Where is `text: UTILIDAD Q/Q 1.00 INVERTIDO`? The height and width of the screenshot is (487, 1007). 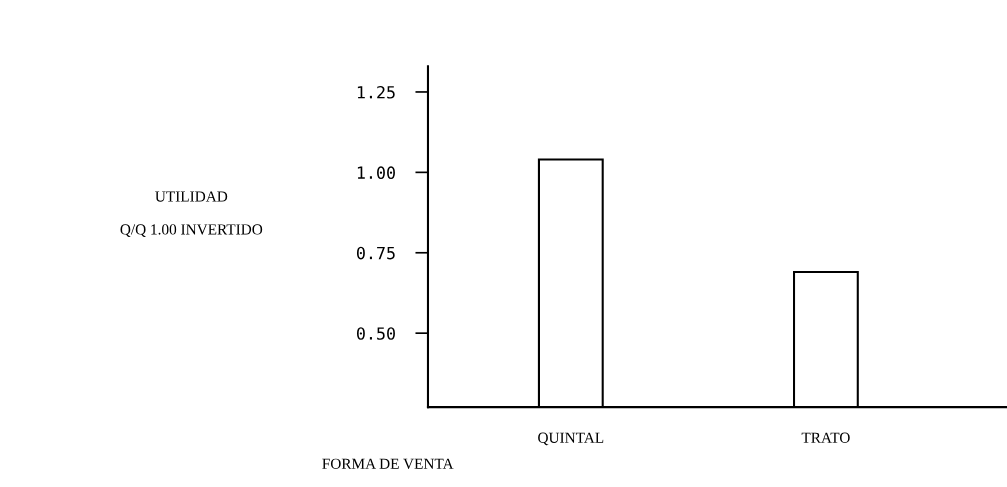 text: UTILIDAD Q/Q 1.00 INVERTIDO is located at coordinates (191, 214).